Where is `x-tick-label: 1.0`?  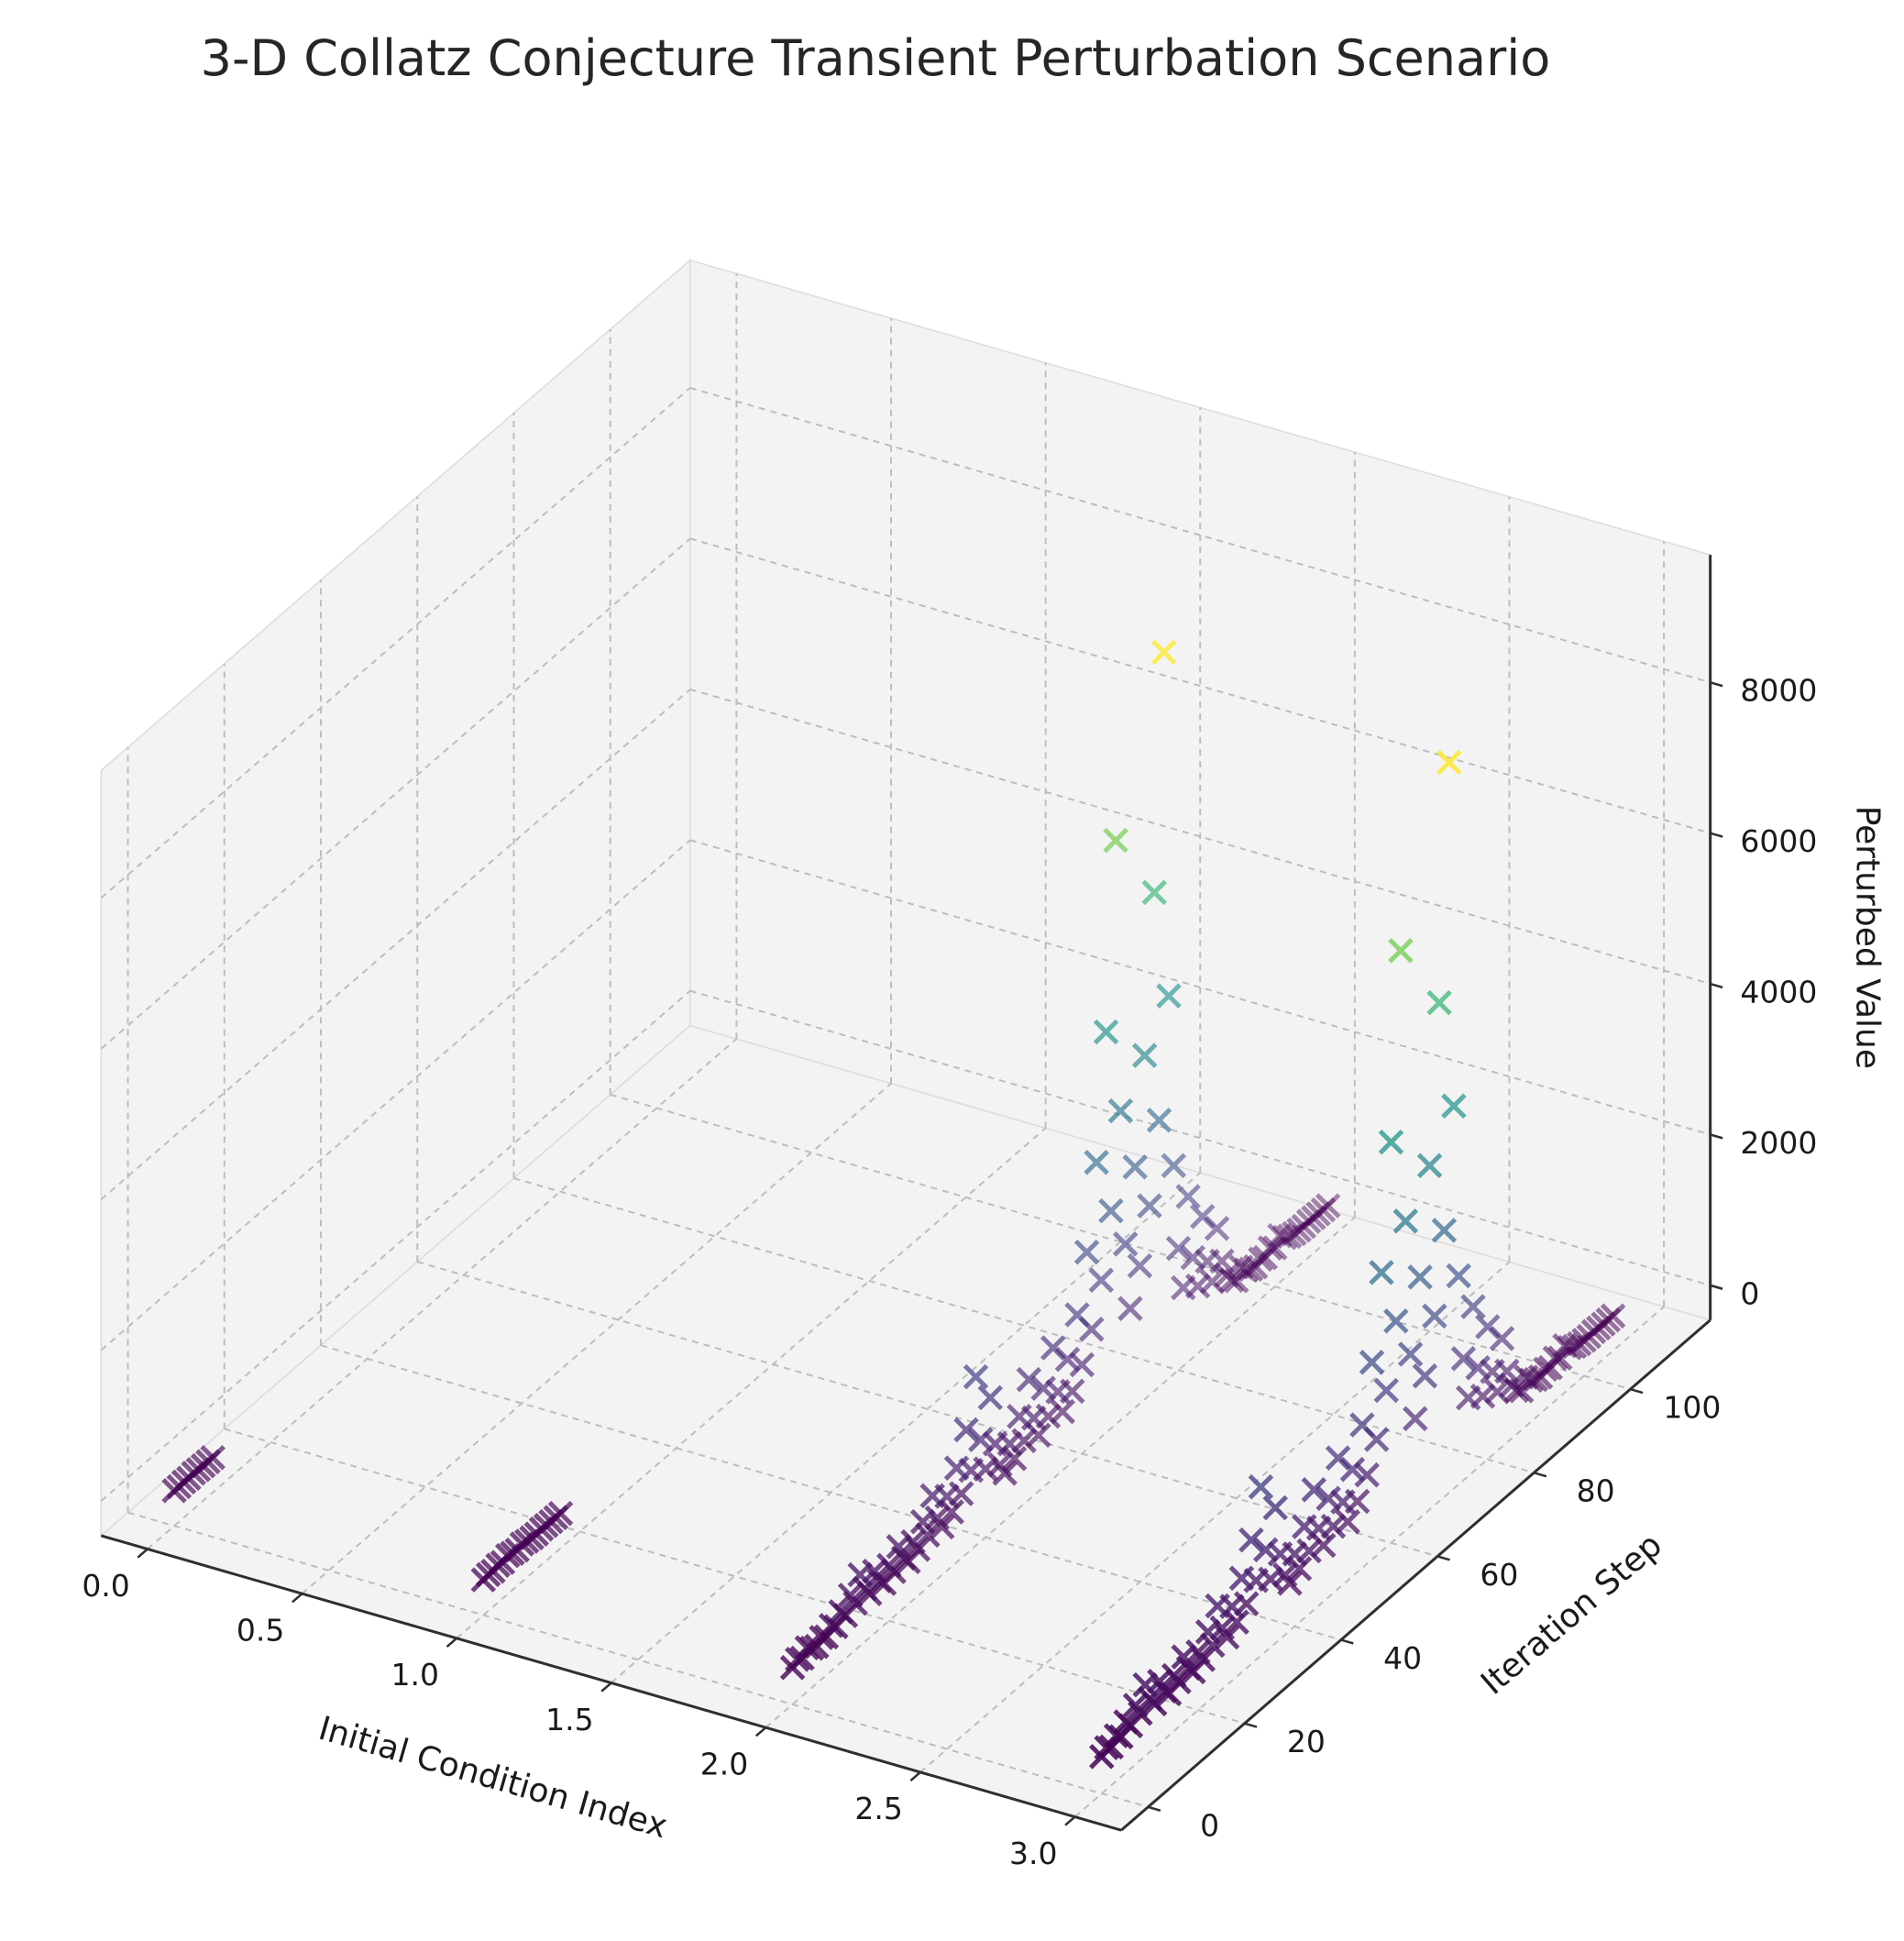 x-tick-label: 1.0 is located at coordinates (415, 1675).